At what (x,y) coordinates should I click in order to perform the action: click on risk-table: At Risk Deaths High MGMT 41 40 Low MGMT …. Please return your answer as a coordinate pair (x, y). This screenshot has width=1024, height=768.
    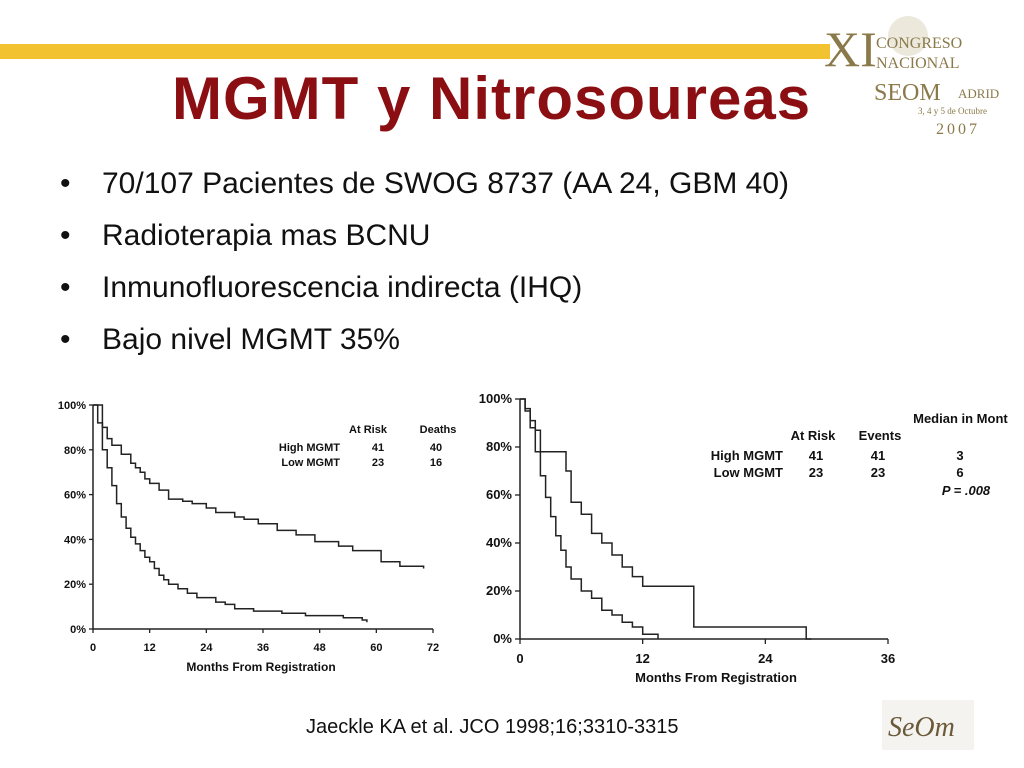
    Looking at the image, I should click on (367, 446).